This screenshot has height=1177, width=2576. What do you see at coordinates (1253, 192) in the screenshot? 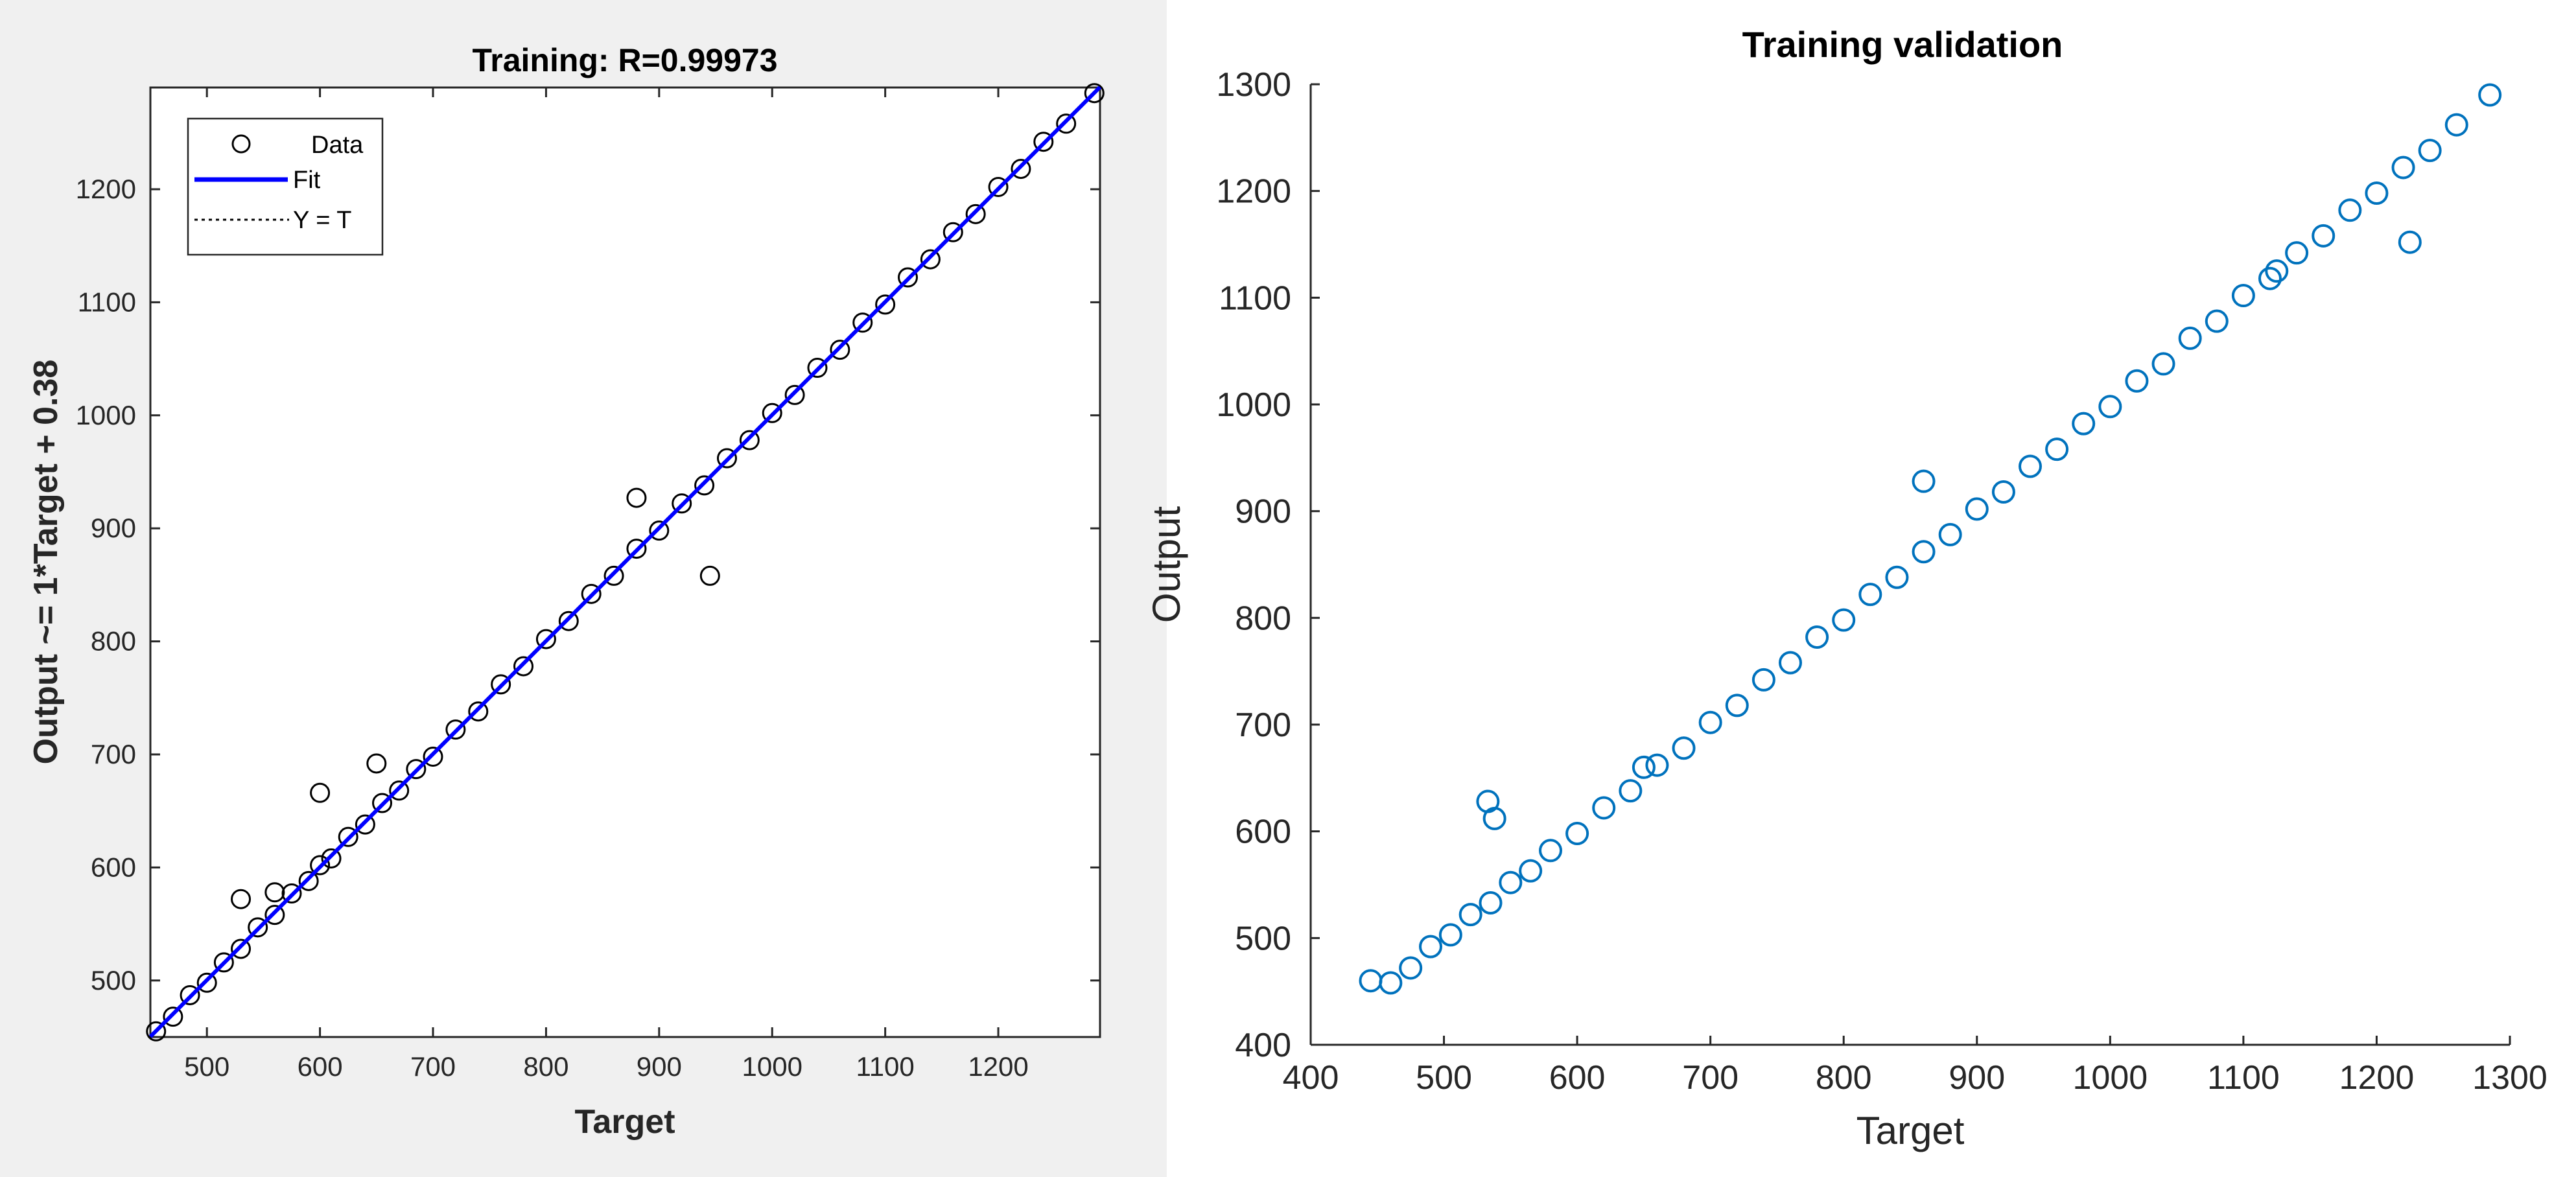
I see `right-y-tick-label: 1200` at bounding box center [1253, 192].